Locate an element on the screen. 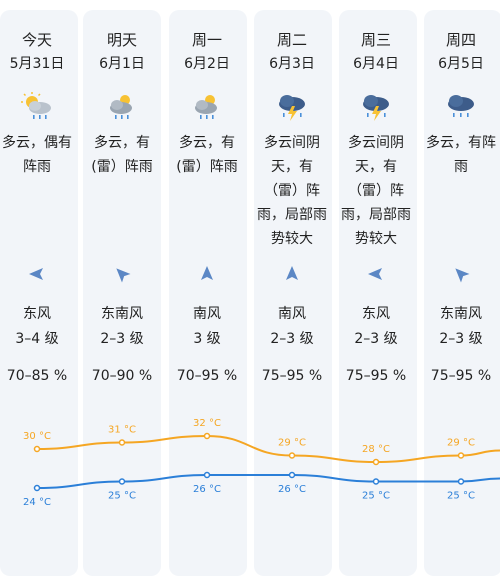  wind-level: 3 级 is located at coordinates (207, 339).